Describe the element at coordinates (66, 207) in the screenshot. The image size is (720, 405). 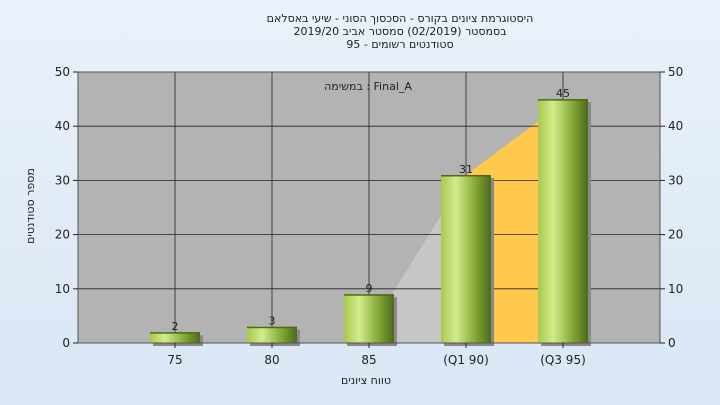
I see `y-axis-left: 0 10 20 30 40 50` at that location.